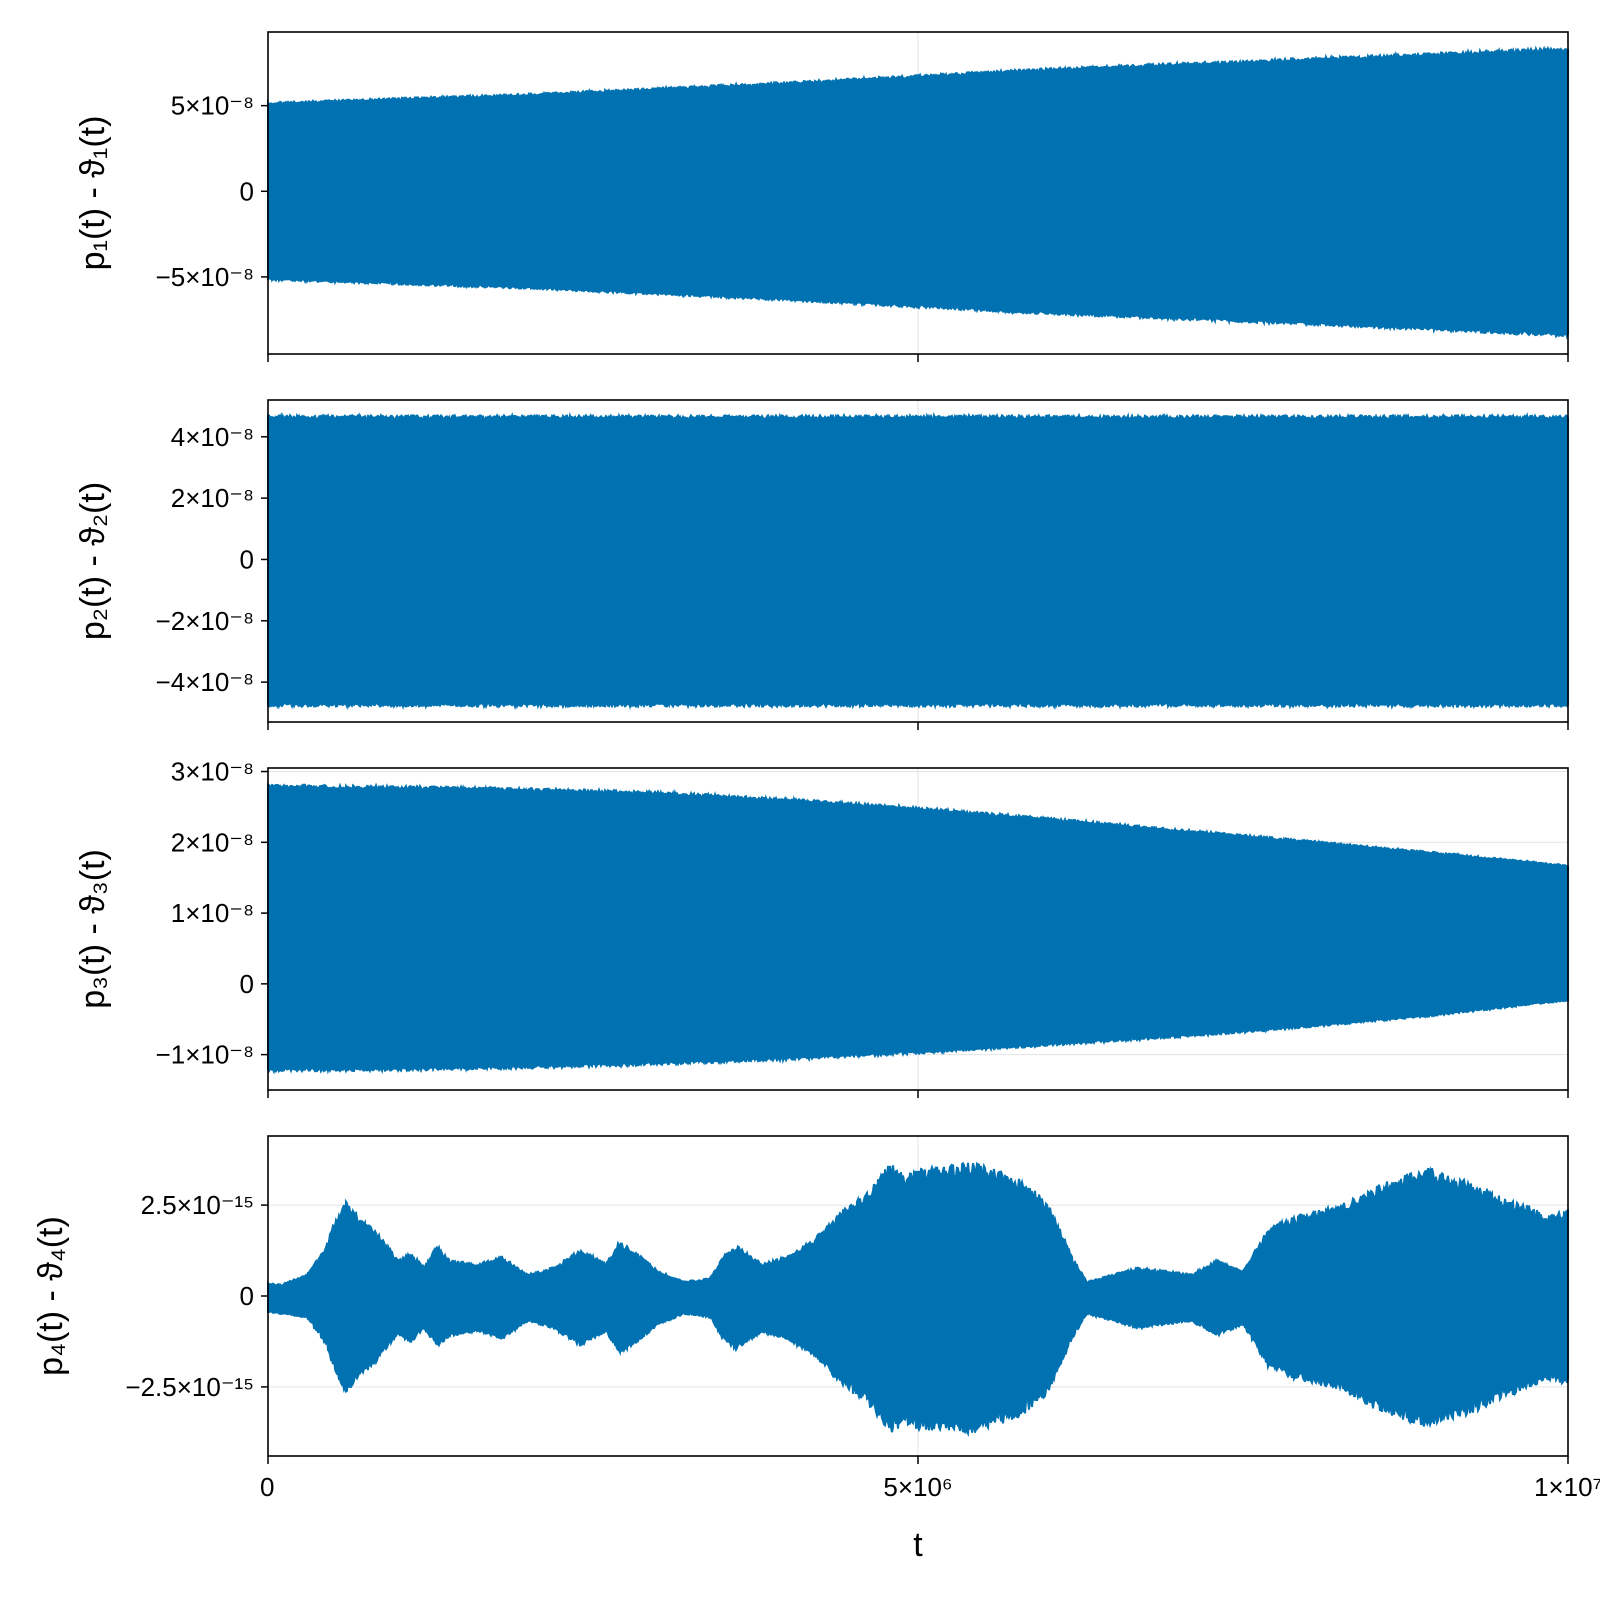 The image size is (1600, 1600). I want to click on x-tick-label: 0, so click(267, 1487).